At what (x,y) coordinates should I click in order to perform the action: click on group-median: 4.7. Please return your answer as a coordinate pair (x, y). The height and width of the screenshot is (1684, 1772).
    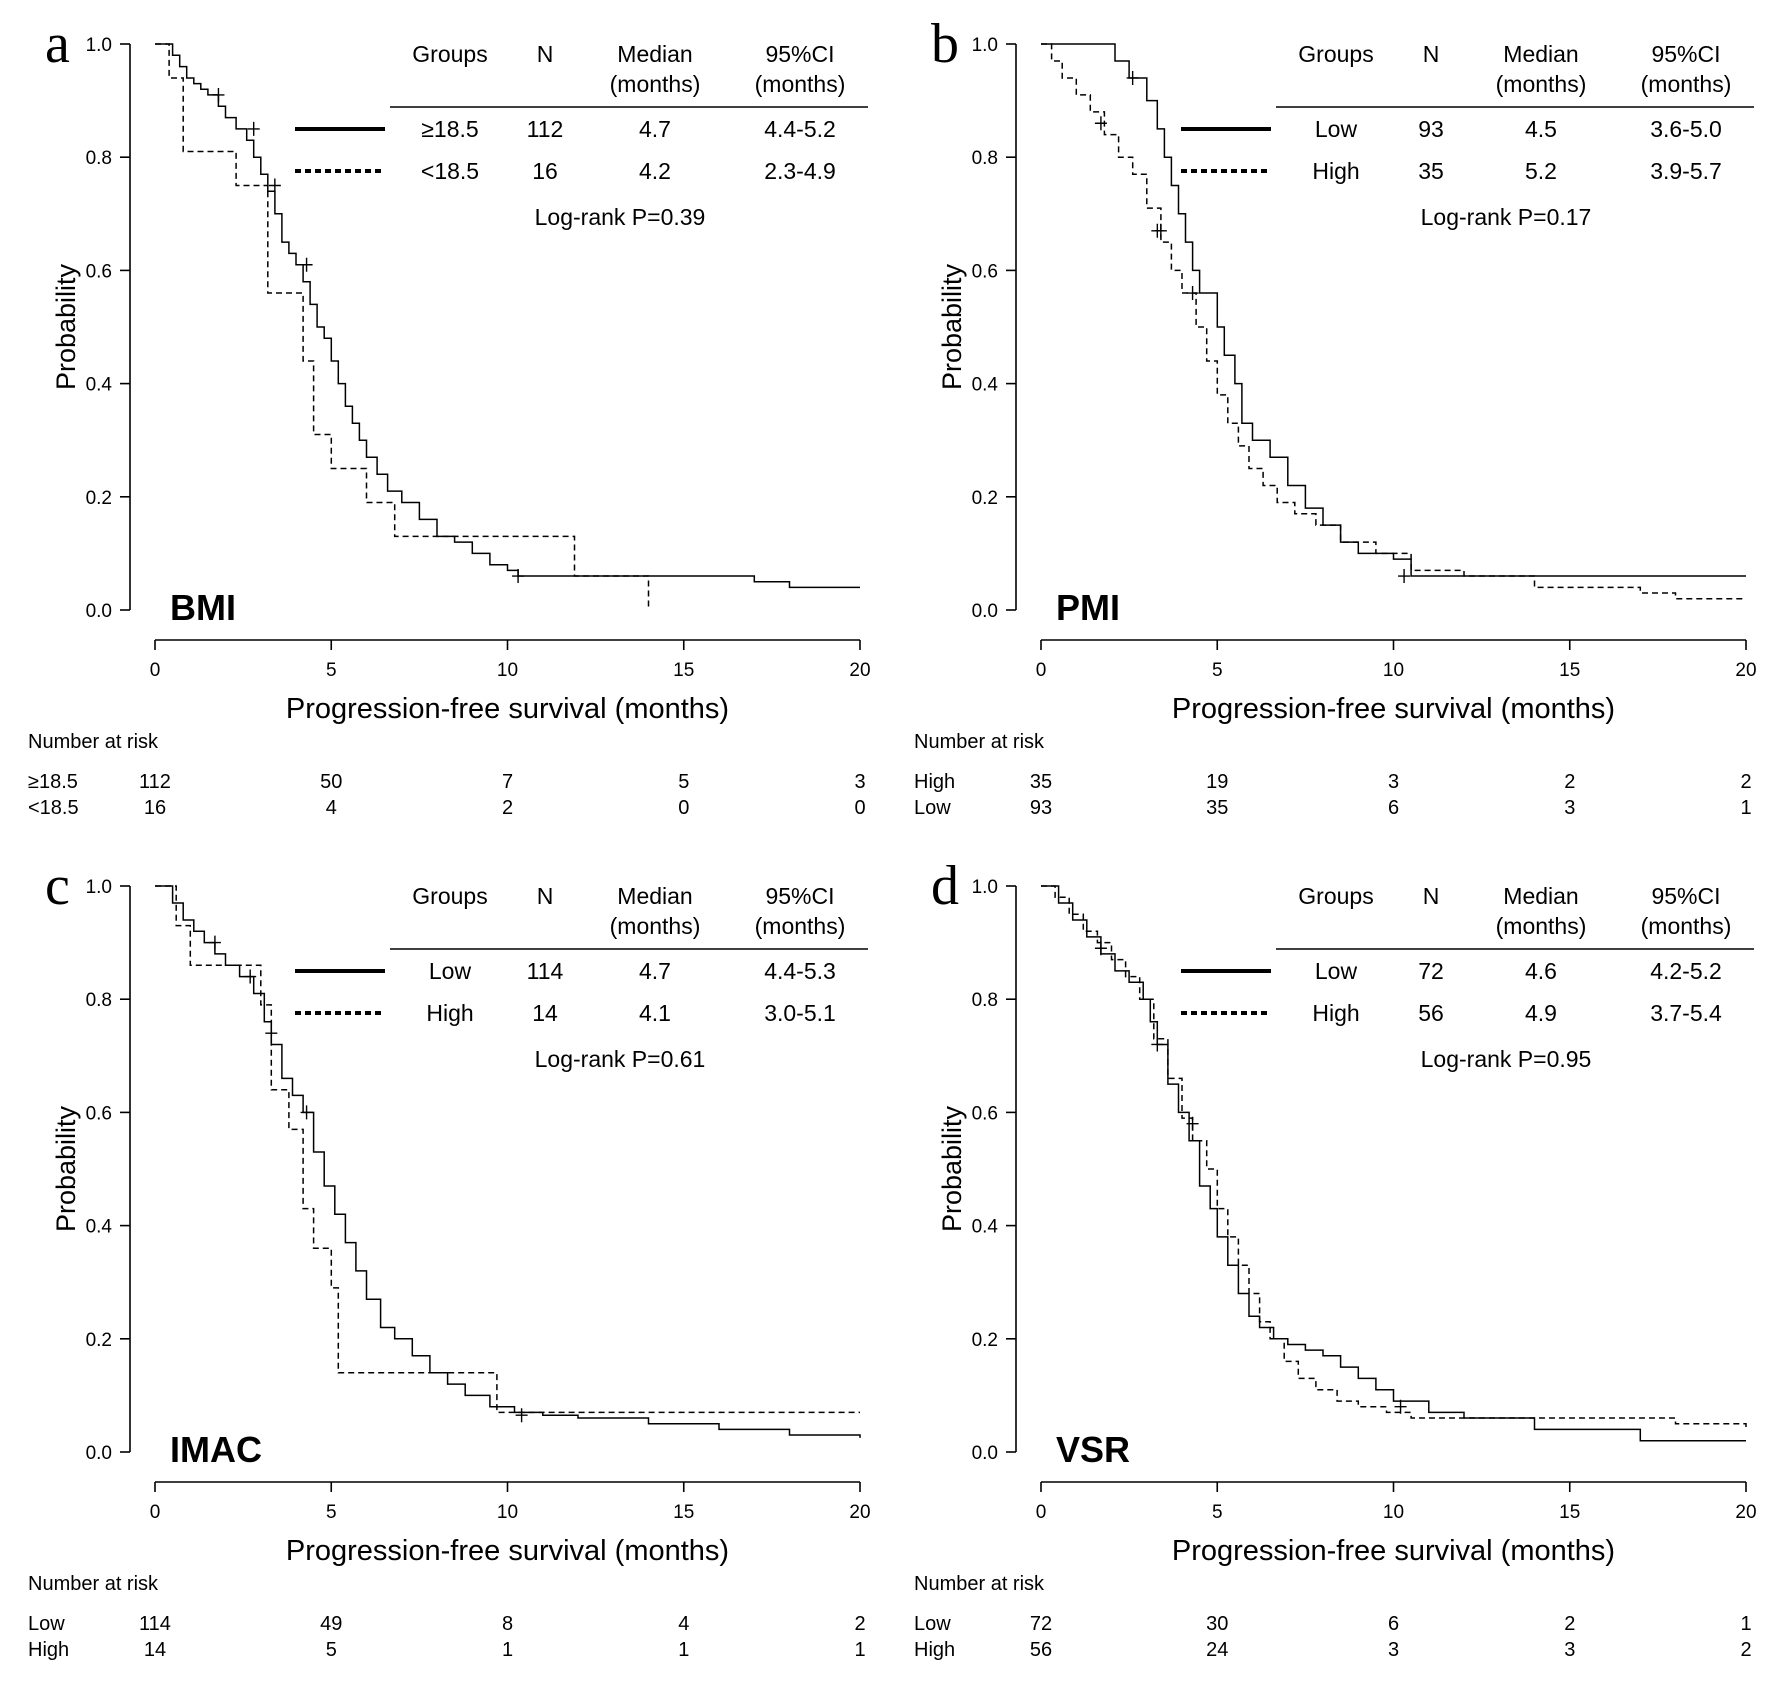
    Looking at the image, I should click on (655, 971).